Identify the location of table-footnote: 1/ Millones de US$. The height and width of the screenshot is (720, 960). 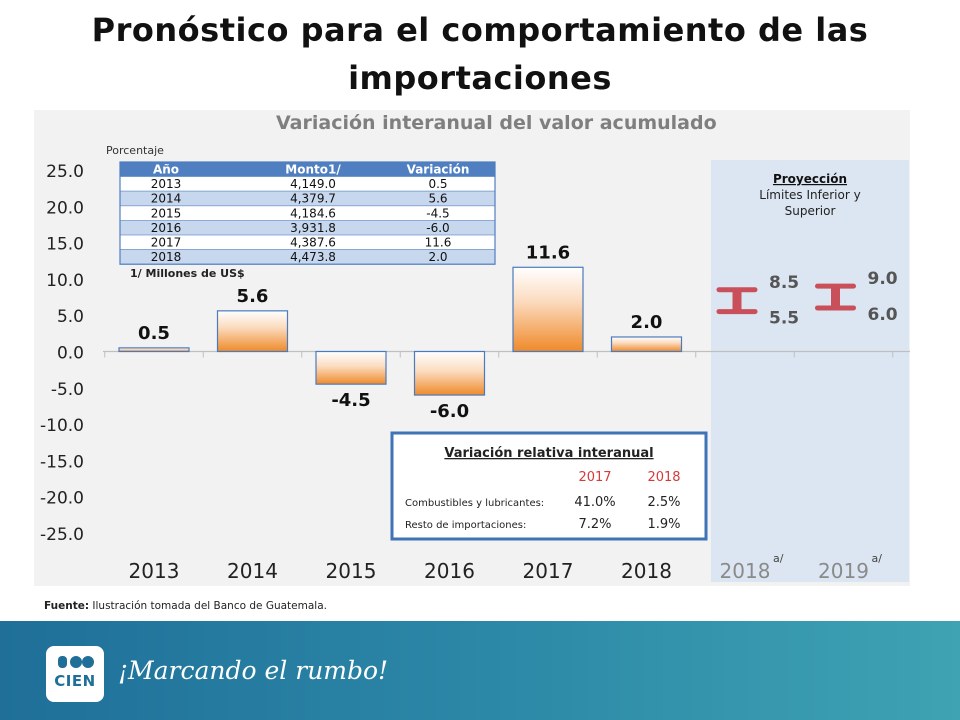
(187, 273).